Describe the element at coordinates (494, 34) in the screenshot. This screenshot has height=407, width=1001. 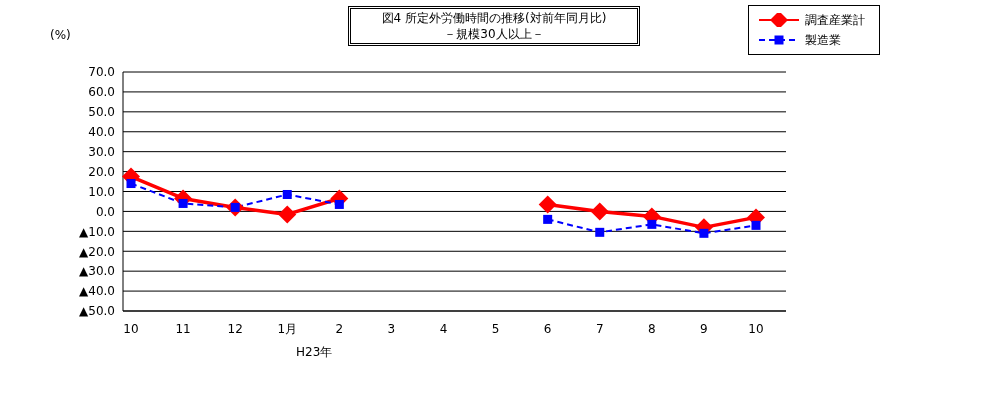
I see `chart-subtitle: －規模30人以上－` at that location.